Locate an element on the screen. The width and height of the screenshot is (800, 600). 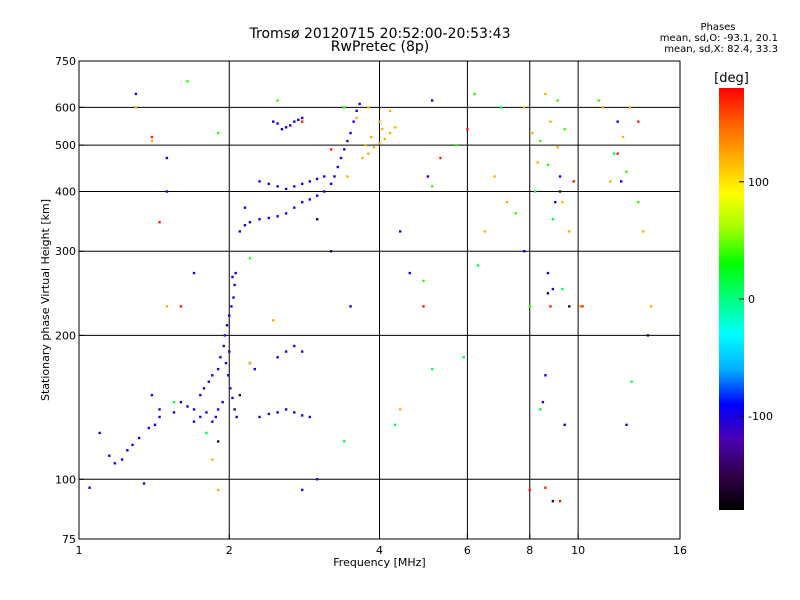
phase-stats-x: mean, sd,X: 82.4, 33.3 is located at coordinates (721, 49).